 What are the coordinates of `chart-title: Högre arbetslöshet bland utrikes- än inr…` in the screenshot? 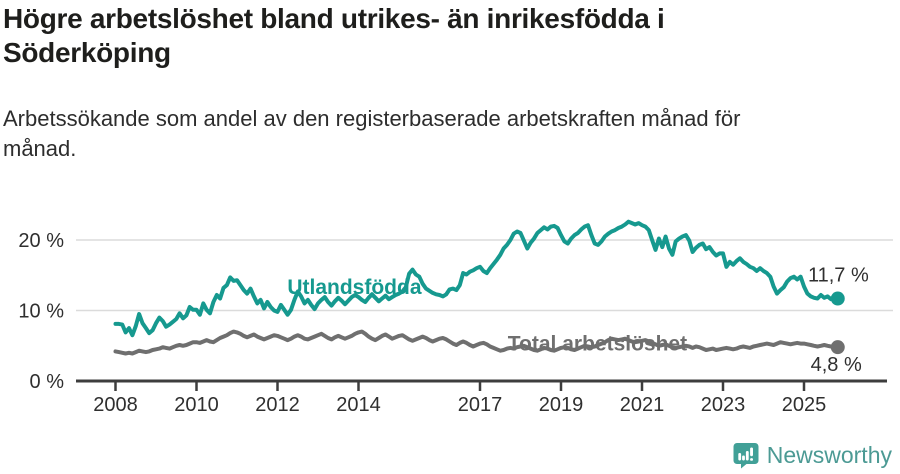 It's located at (334, 36).